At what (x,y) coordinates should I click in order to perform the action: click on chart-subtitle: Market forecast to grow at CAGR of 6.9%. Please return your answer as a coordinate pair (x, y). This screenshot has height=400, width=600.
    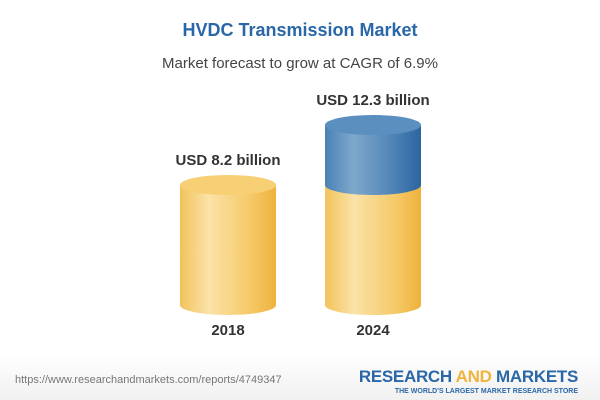
    Looking at the image, I should click on (300, 63).